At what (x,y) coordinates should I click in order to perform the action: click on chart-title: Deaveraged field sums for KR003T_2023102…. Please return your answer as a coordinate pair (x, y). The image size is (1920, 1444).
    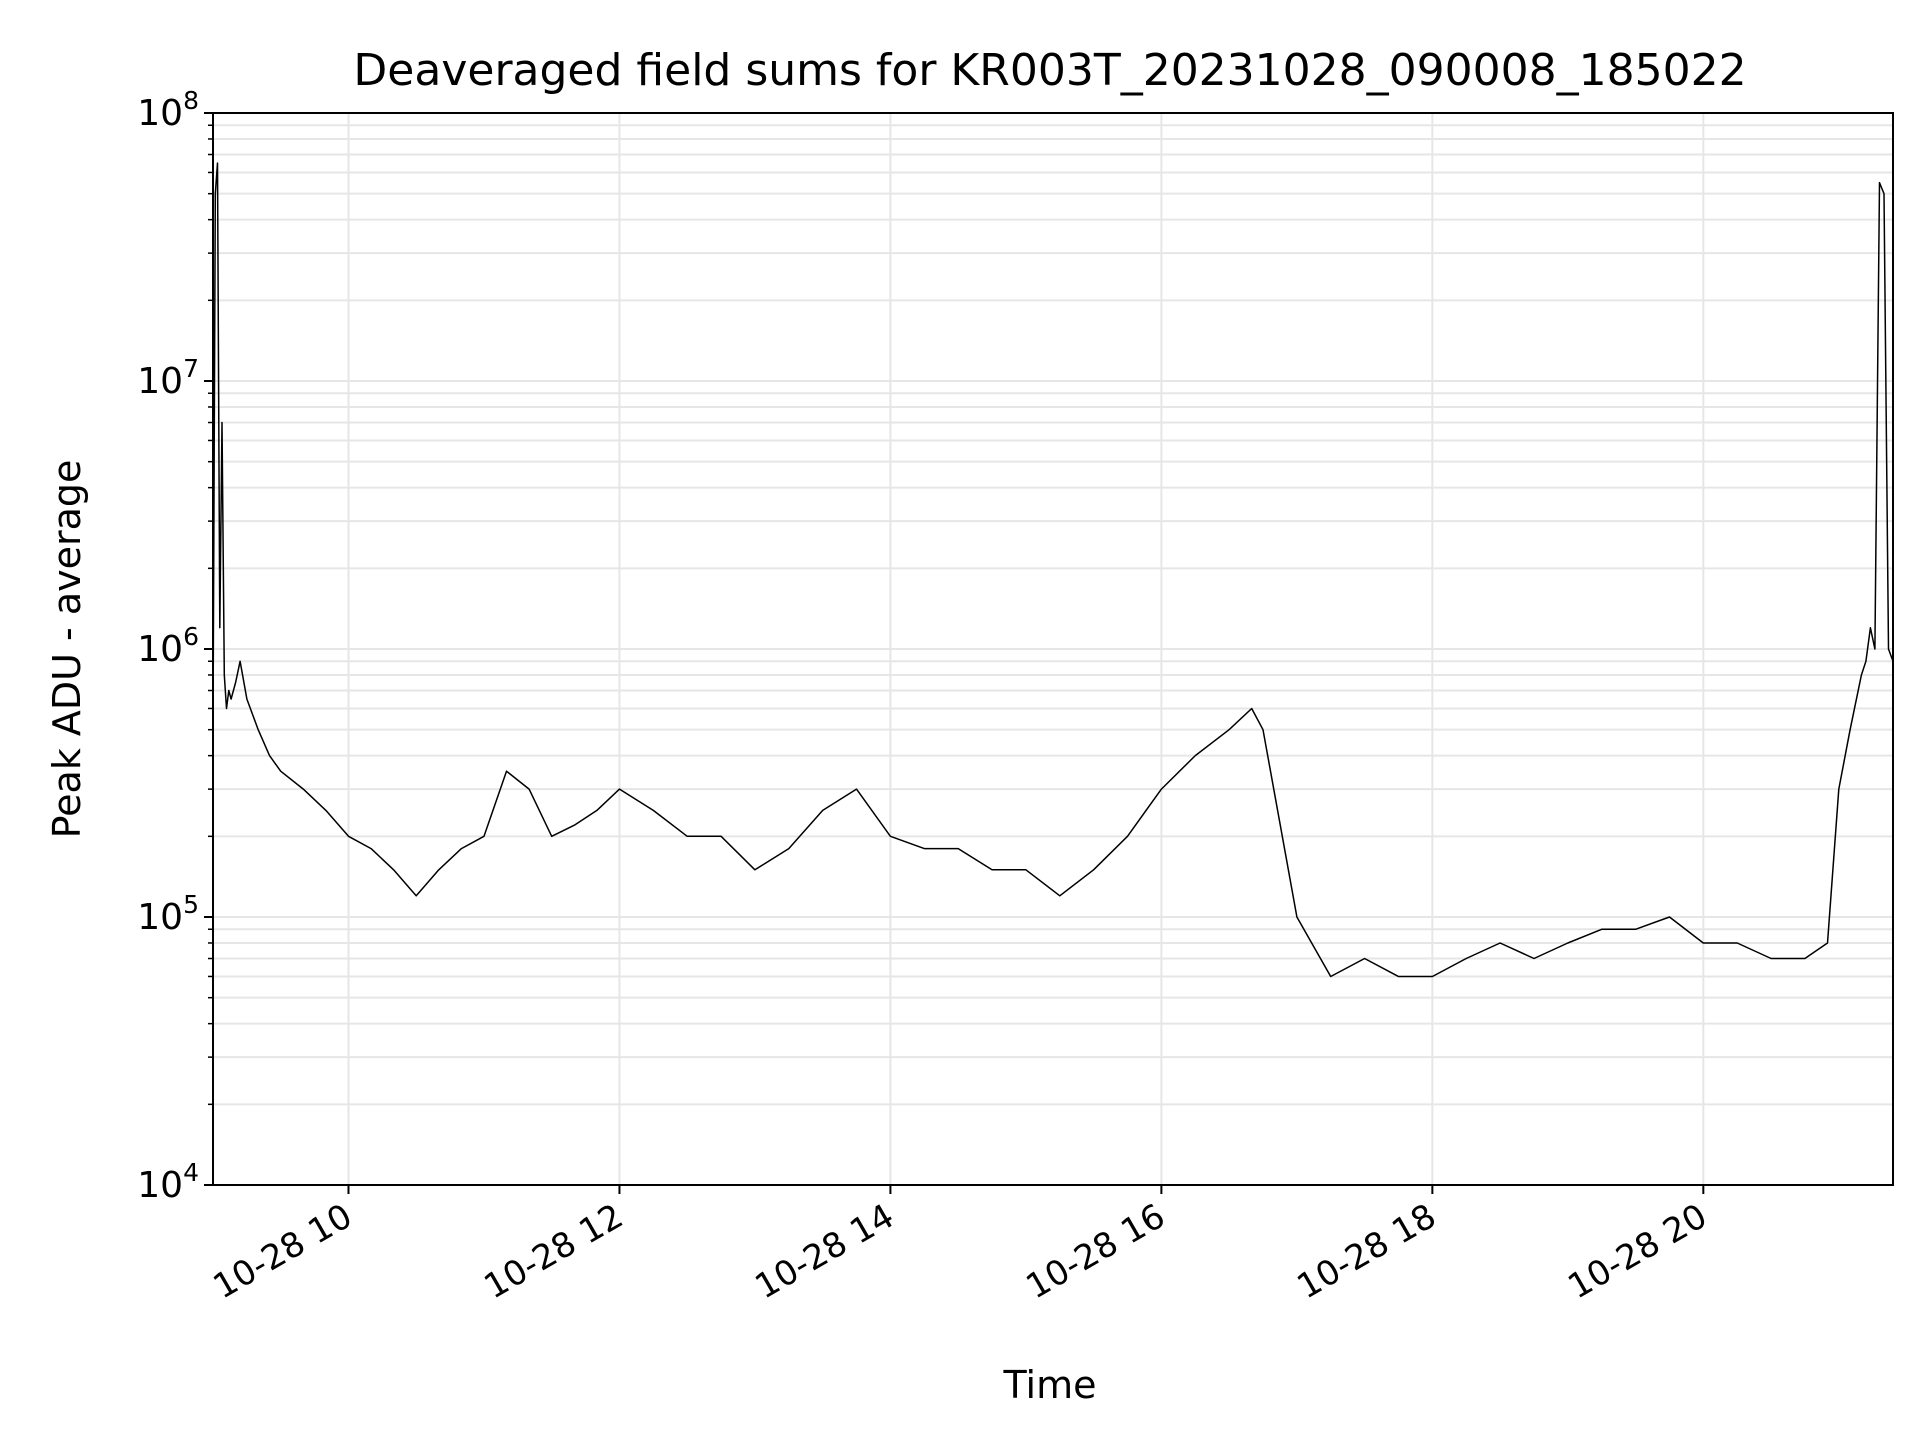
    Looking at the image, I should click on (1049, 70).